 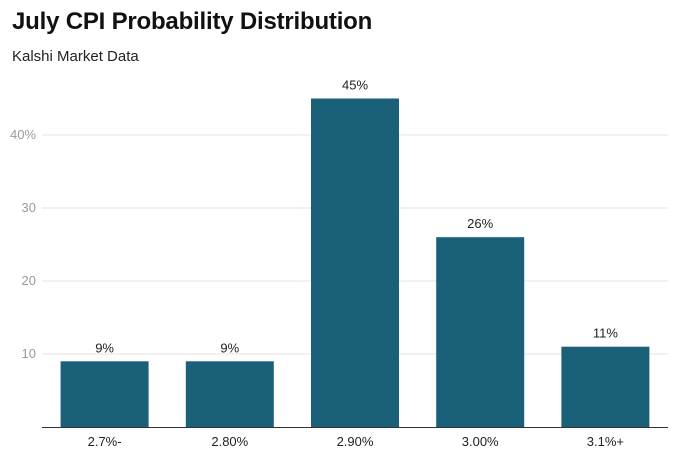 I want to click on chart-subtitle: Kalshi Market Data, so click(x=75, y=56).